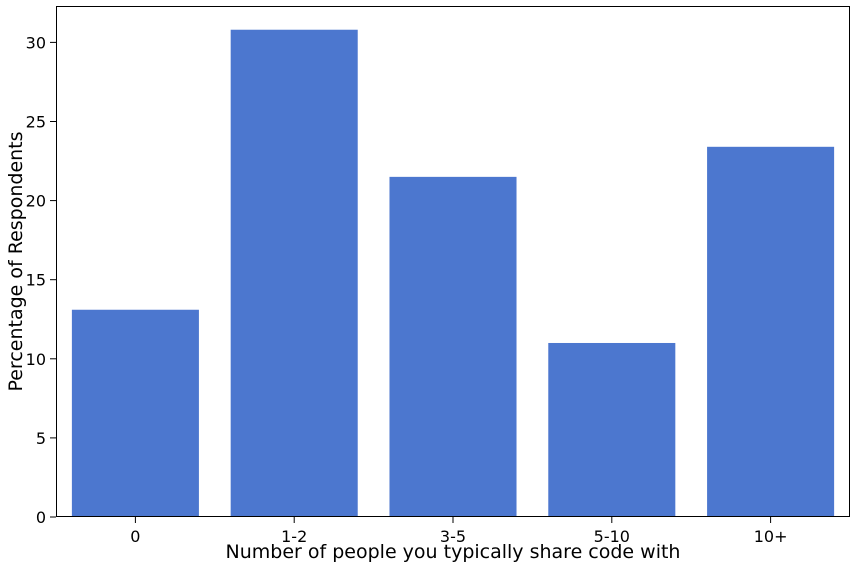 The height and width of the screenshot is (568, 856). Describe the element at coordinates (36, 359) in the screenshot. I see `y-tick-label: 10` at that location.